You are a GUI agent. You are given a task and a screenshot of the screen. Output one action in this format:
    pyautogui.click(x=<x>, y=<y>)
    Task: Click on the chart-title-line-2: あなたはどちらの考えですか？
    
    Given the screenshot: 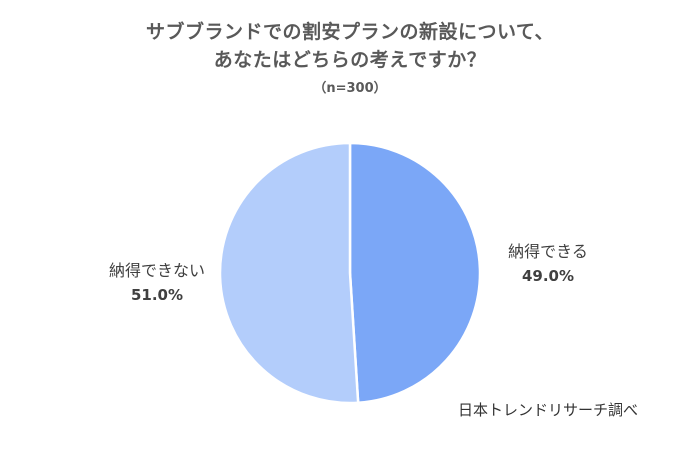 What is the action you would take?
    pyautogui.click(x=350, y=60)
    